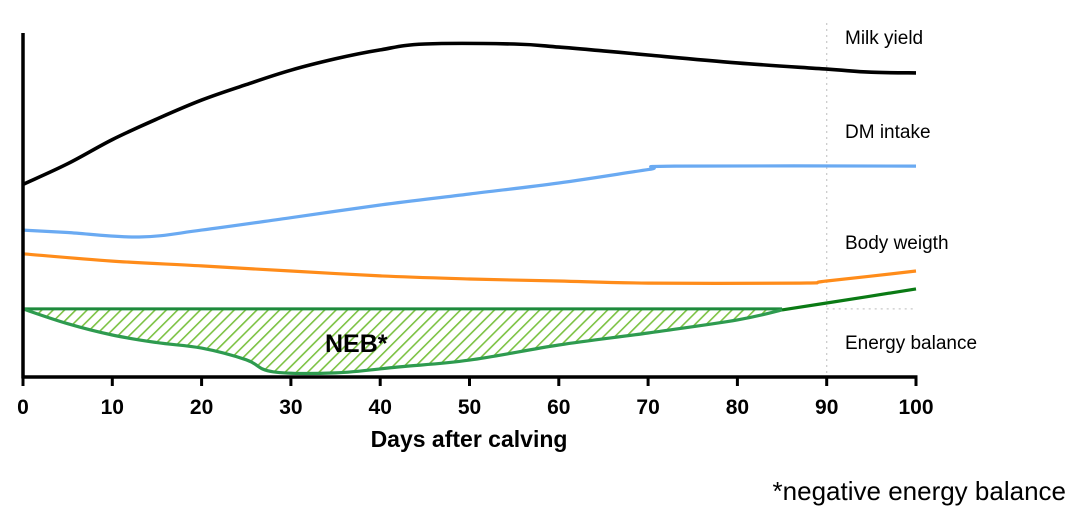 The width and height of the screenshot is (1080, 511). What do you see at coordinates (826, 407) in the screenshot?
I see `x-tick-label-90: 90` at bounding box center [826, 407].